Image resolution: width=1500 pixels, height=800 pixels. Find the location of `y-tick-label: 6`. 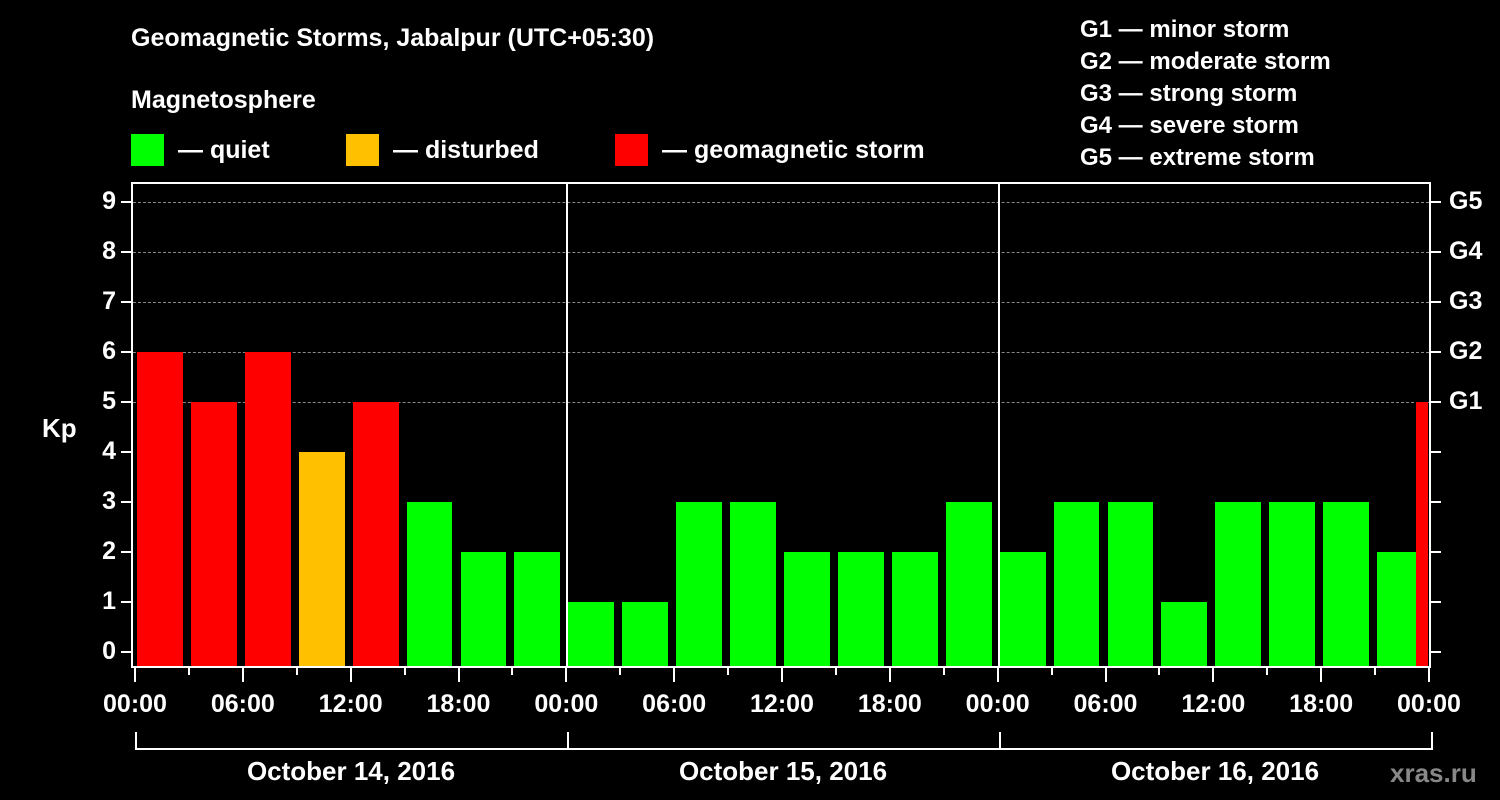

y-tick-label: 6 is located at coordinates (109, 351).